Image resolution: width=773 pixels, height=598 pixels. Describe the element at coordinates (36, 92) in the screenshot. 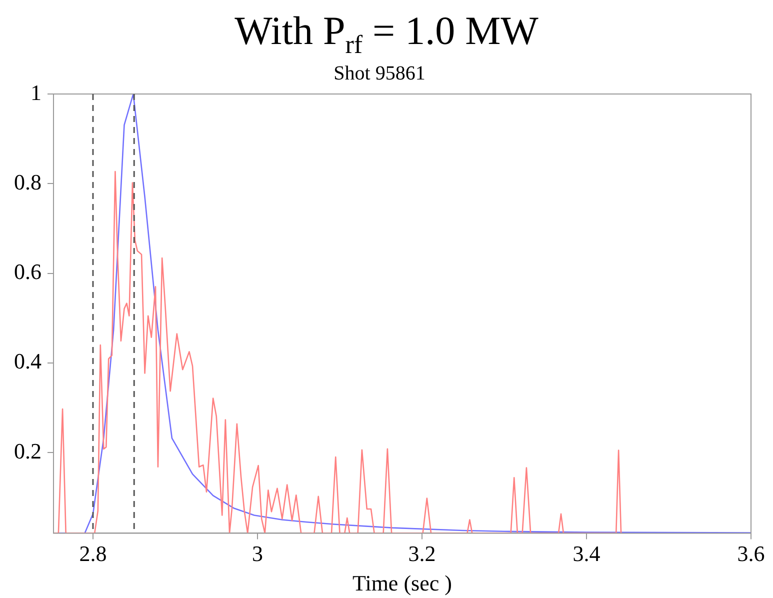

I see `y-tick-label: 1` at that location.